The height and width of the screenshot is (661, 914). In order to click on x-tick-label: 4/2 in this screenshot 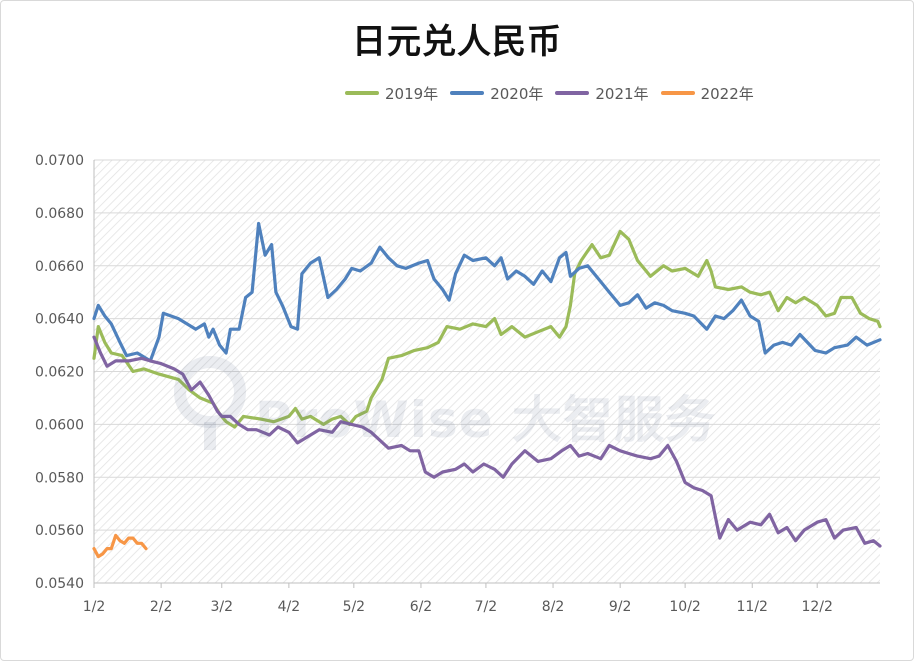, I will do `click(289, 607)`.